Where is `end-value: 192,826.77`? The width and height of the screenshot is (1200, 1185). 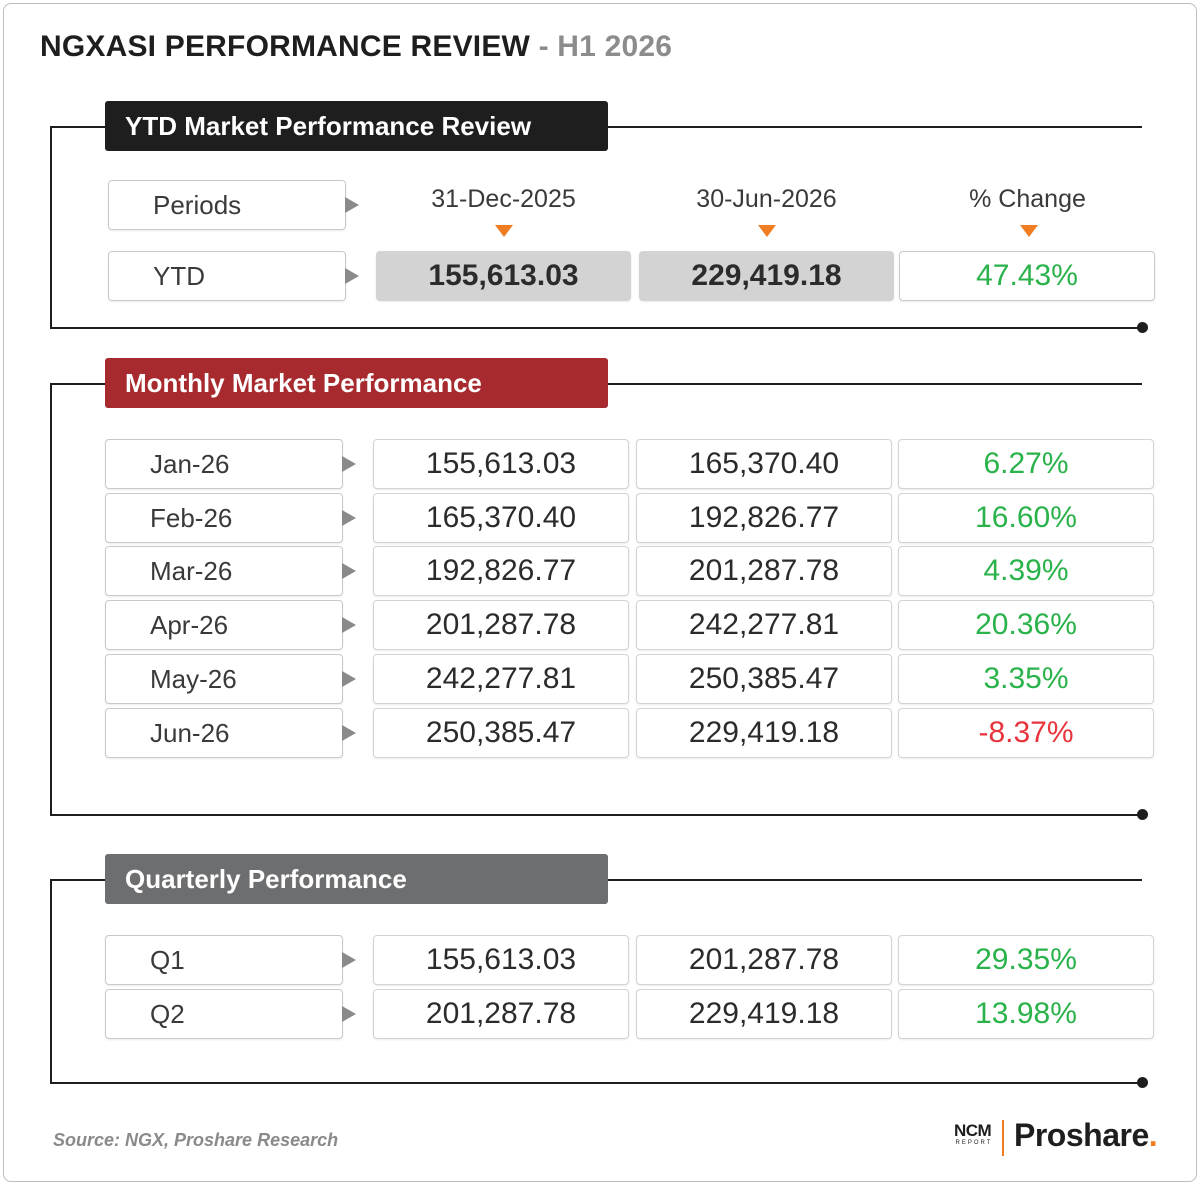
end-value: 192,826.77 is located at coordinates (764, 518).